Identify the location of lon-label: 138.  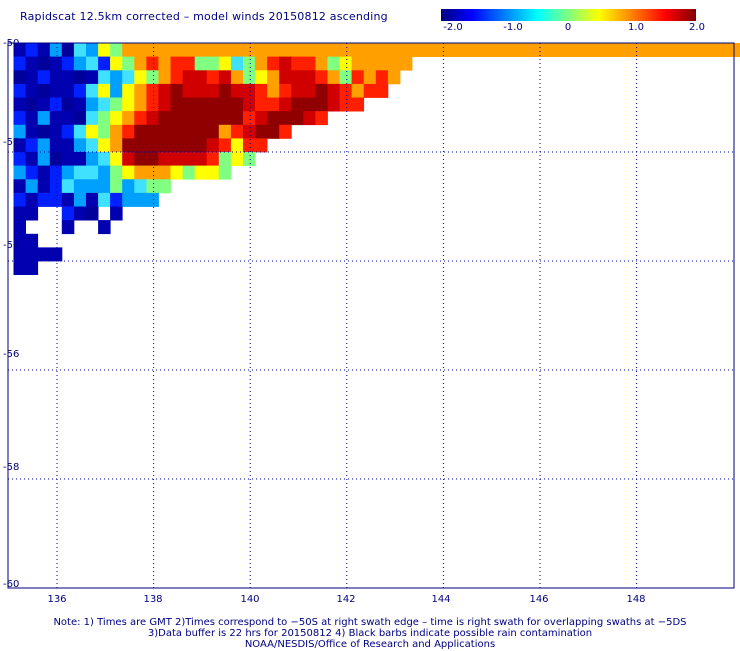
(152, 599).